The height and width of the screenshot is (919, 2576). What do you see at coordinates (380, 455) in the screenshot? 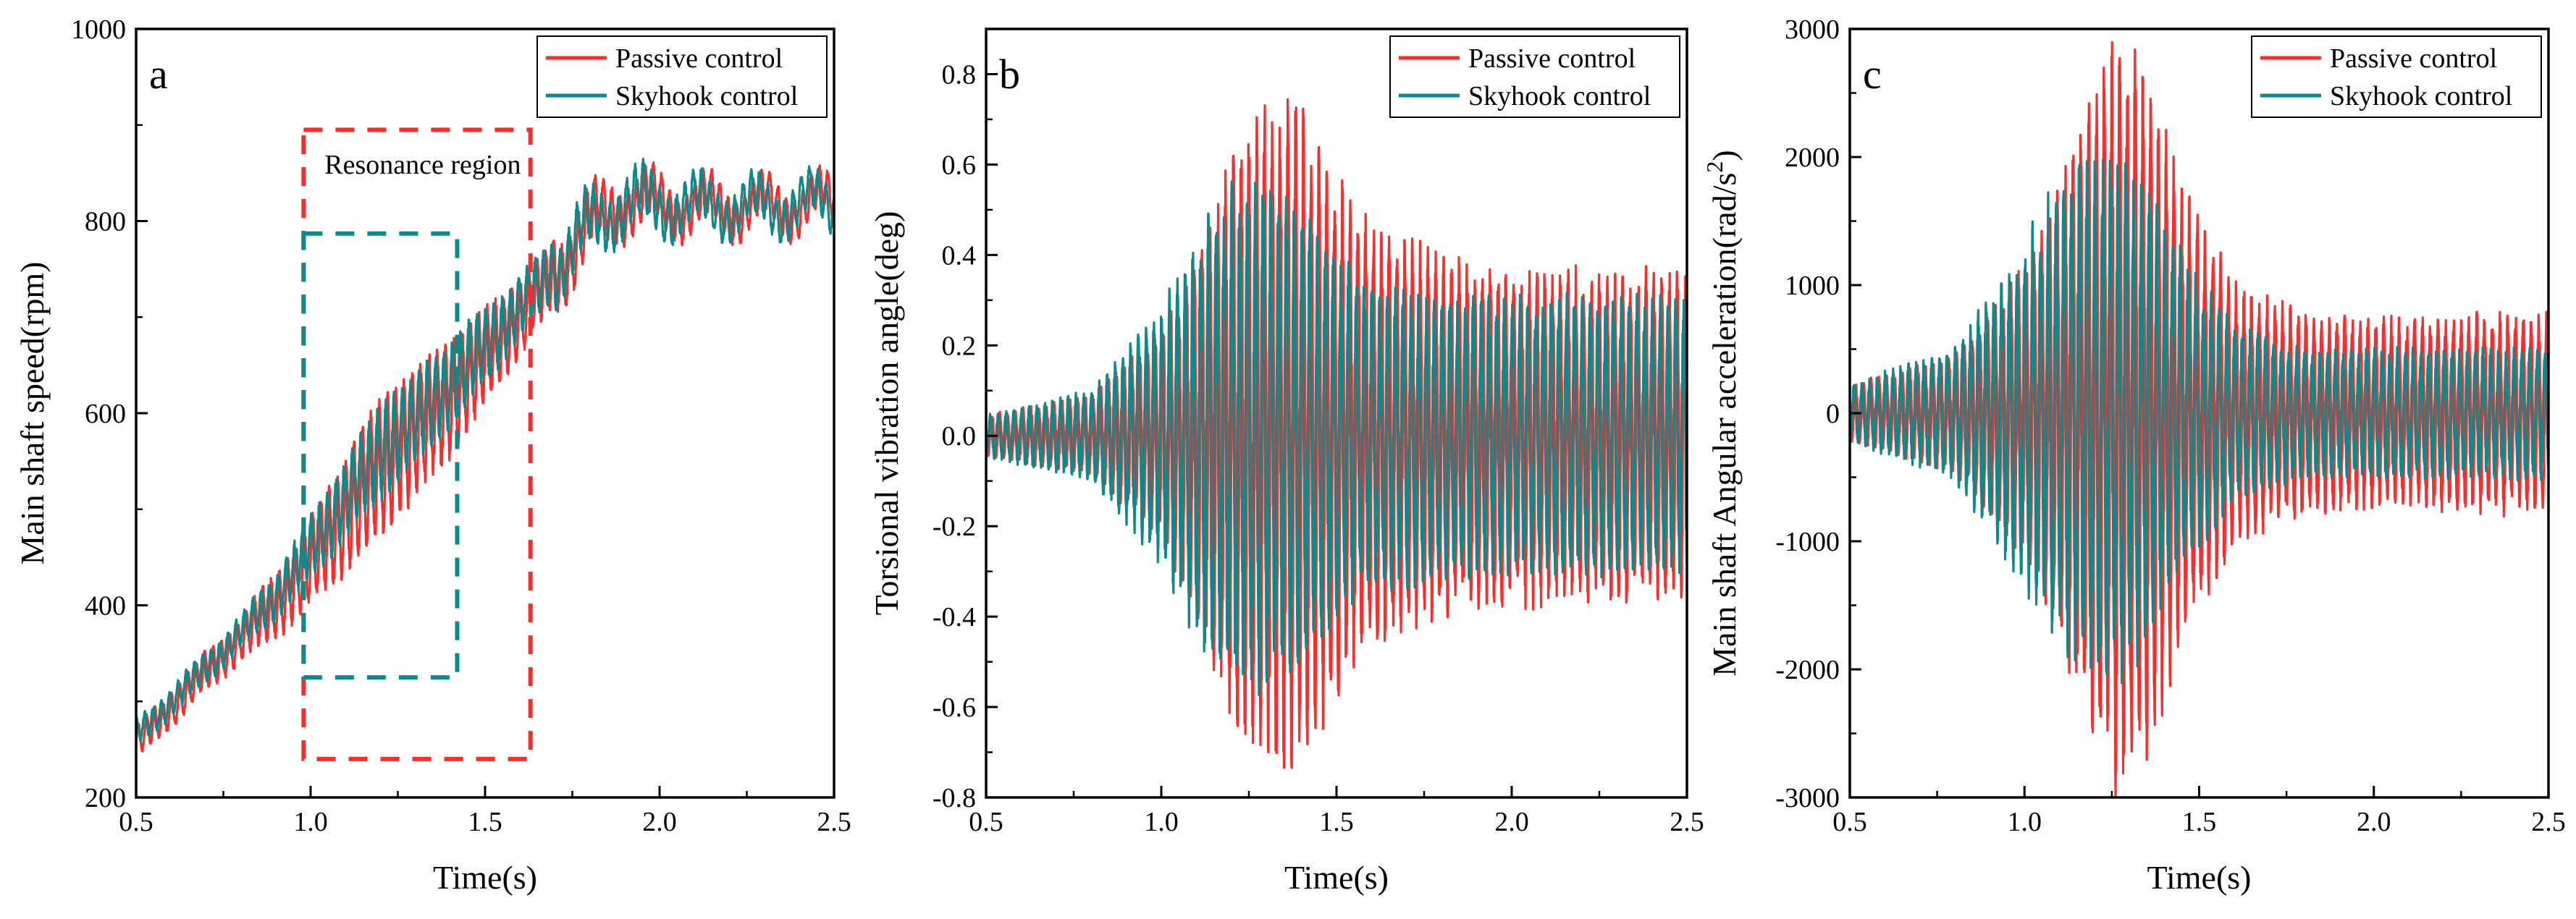
I see `skyhook-resonance-box` at bounding box center [380, 455].